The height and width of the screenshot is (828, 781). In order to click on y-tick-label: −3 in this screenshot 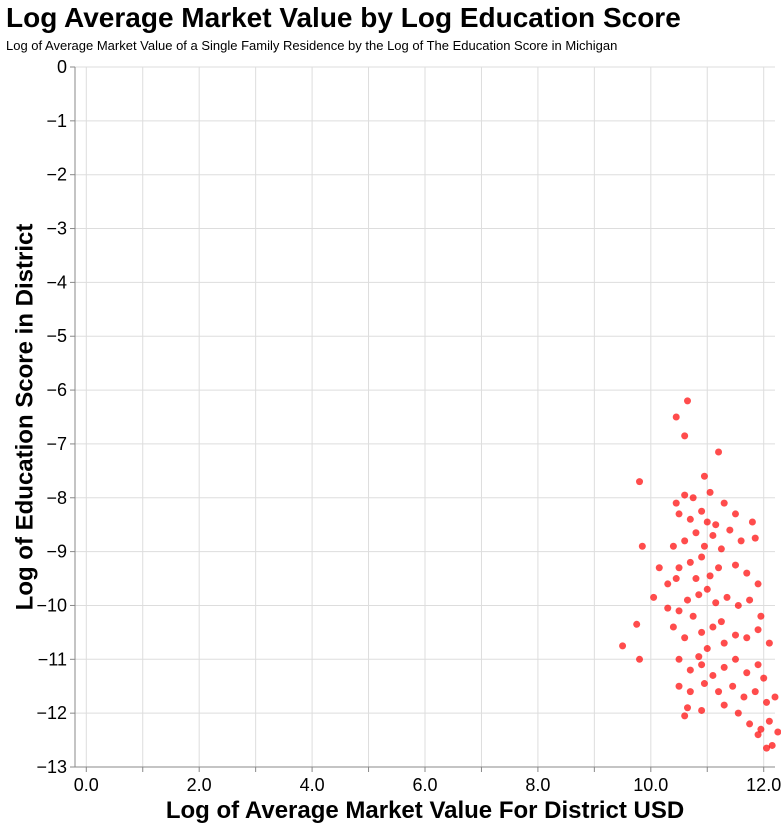, I will do `click(56, 229)`.